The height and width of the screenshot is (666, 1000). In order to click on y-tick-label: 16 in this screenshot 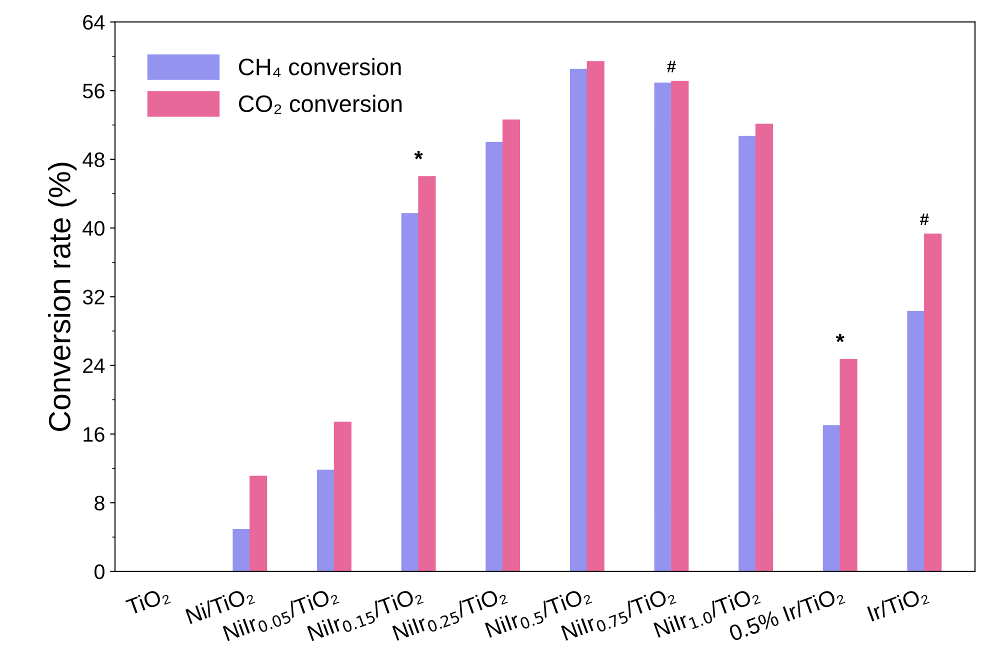, I will do `click(94, 434)`.